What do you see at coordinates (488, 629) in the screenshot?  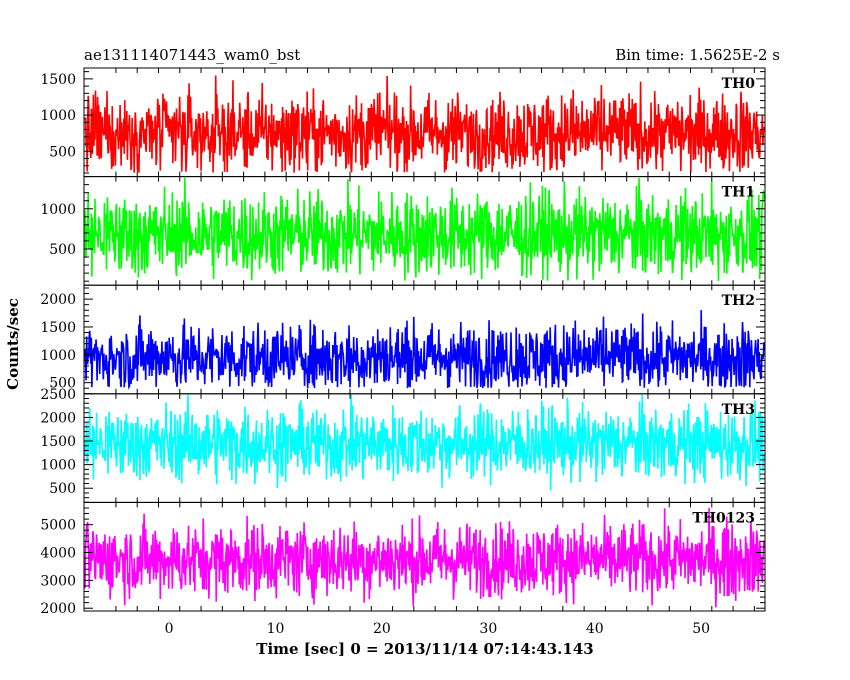 I see `x-tick-label: 30` at bounding box center [488, 629].